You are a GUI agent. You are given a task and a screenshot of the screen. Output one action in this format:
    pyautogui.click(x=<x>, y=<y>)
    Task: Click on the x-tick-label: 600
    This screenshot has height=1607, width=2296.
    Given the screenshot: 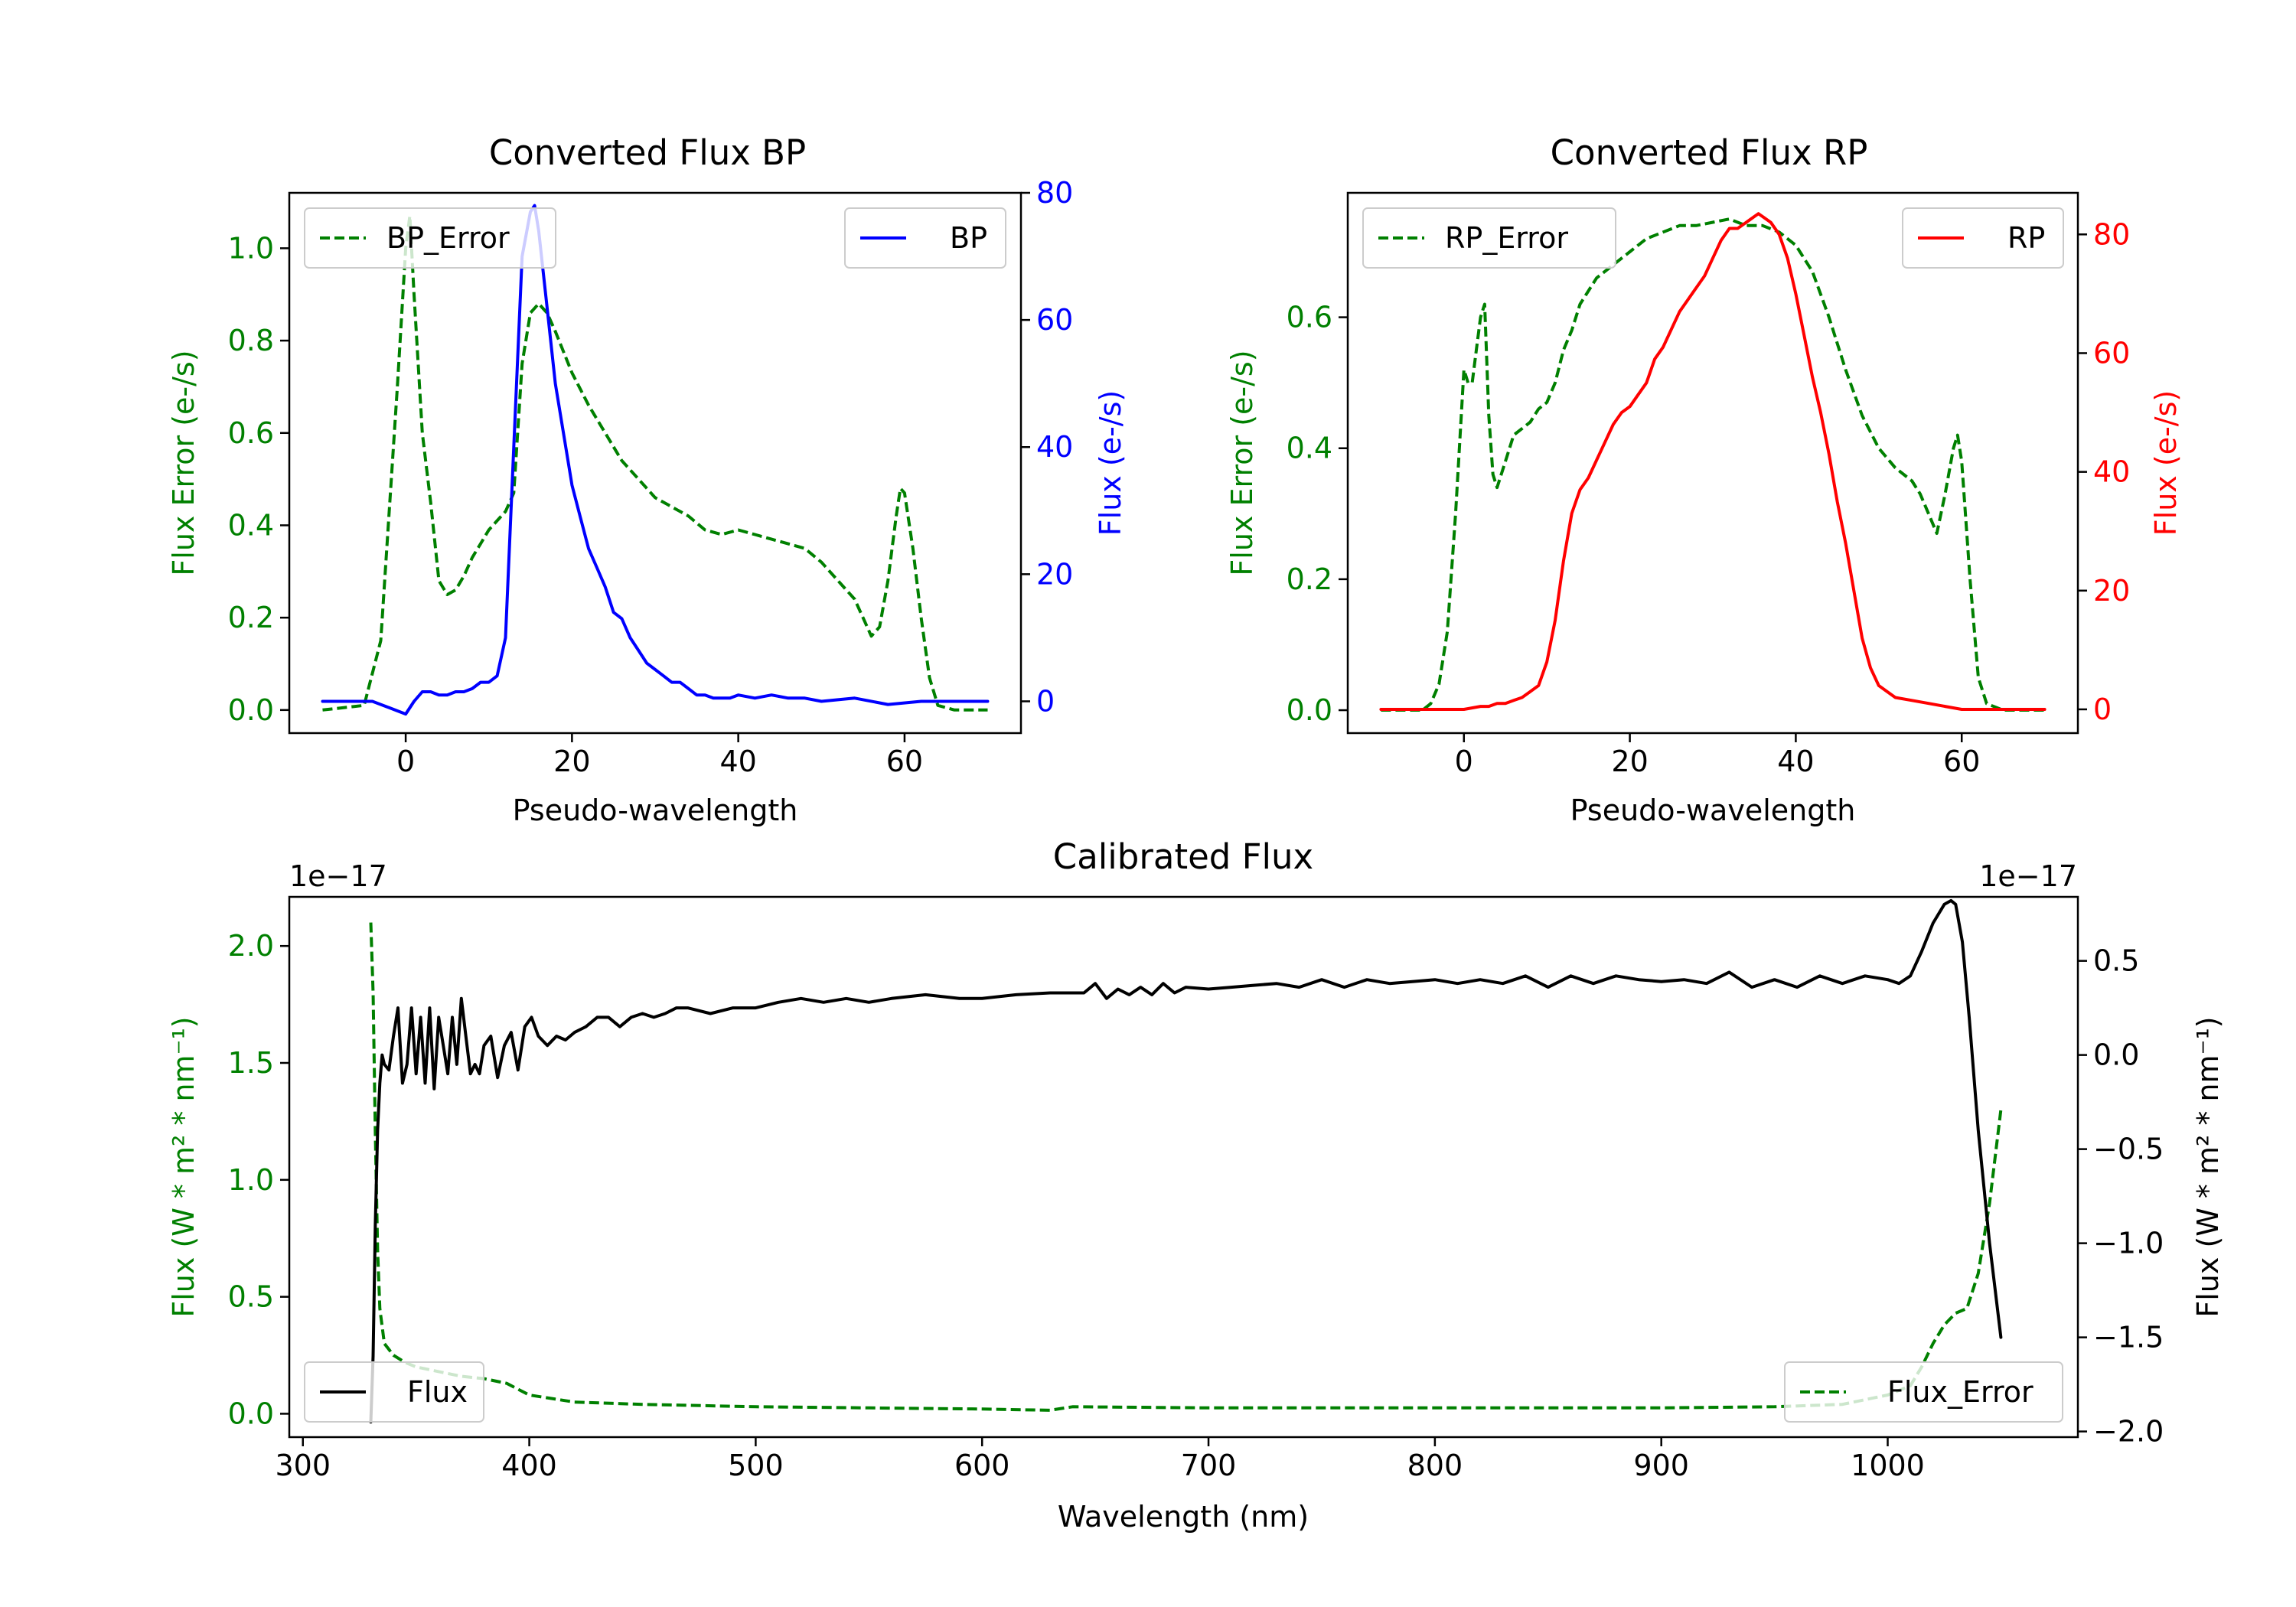 What is the action you would take?
    pyautogui.click(x=982, y=1465)
    